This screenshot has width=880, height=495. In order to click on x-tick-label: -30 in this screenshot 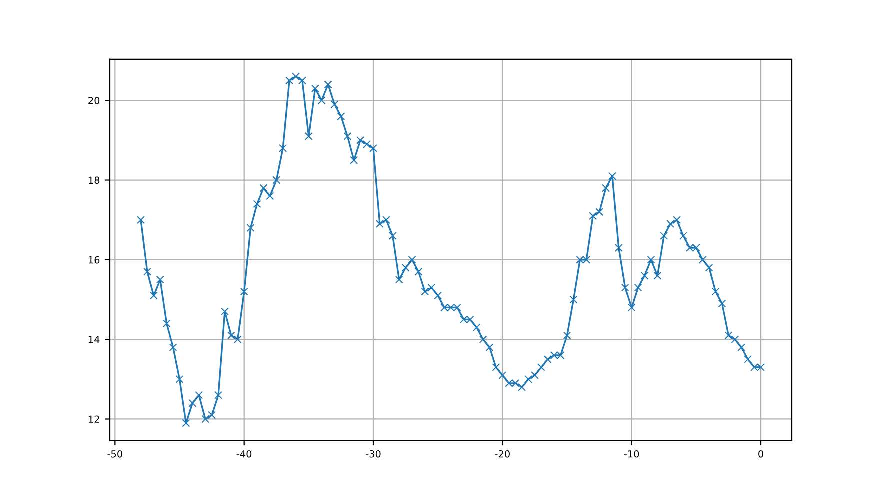, I will do `click(373, 454)`.